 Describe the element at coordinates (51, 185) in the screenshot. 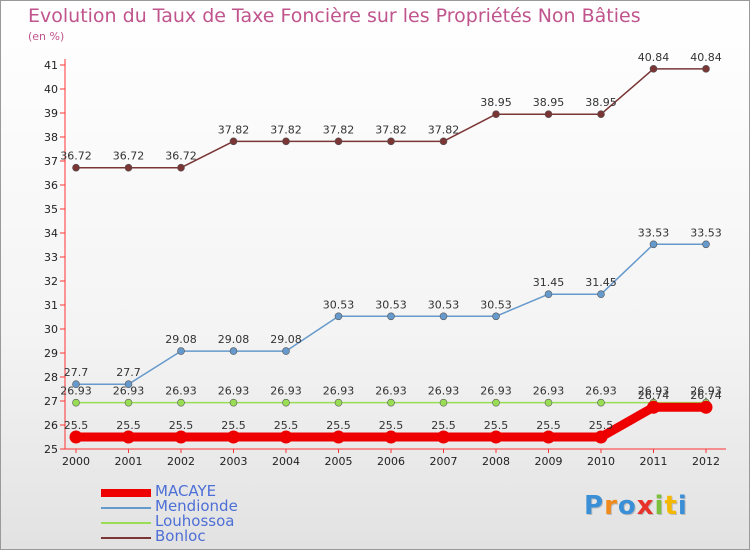

I see `y-tick-label: 36` at that location.